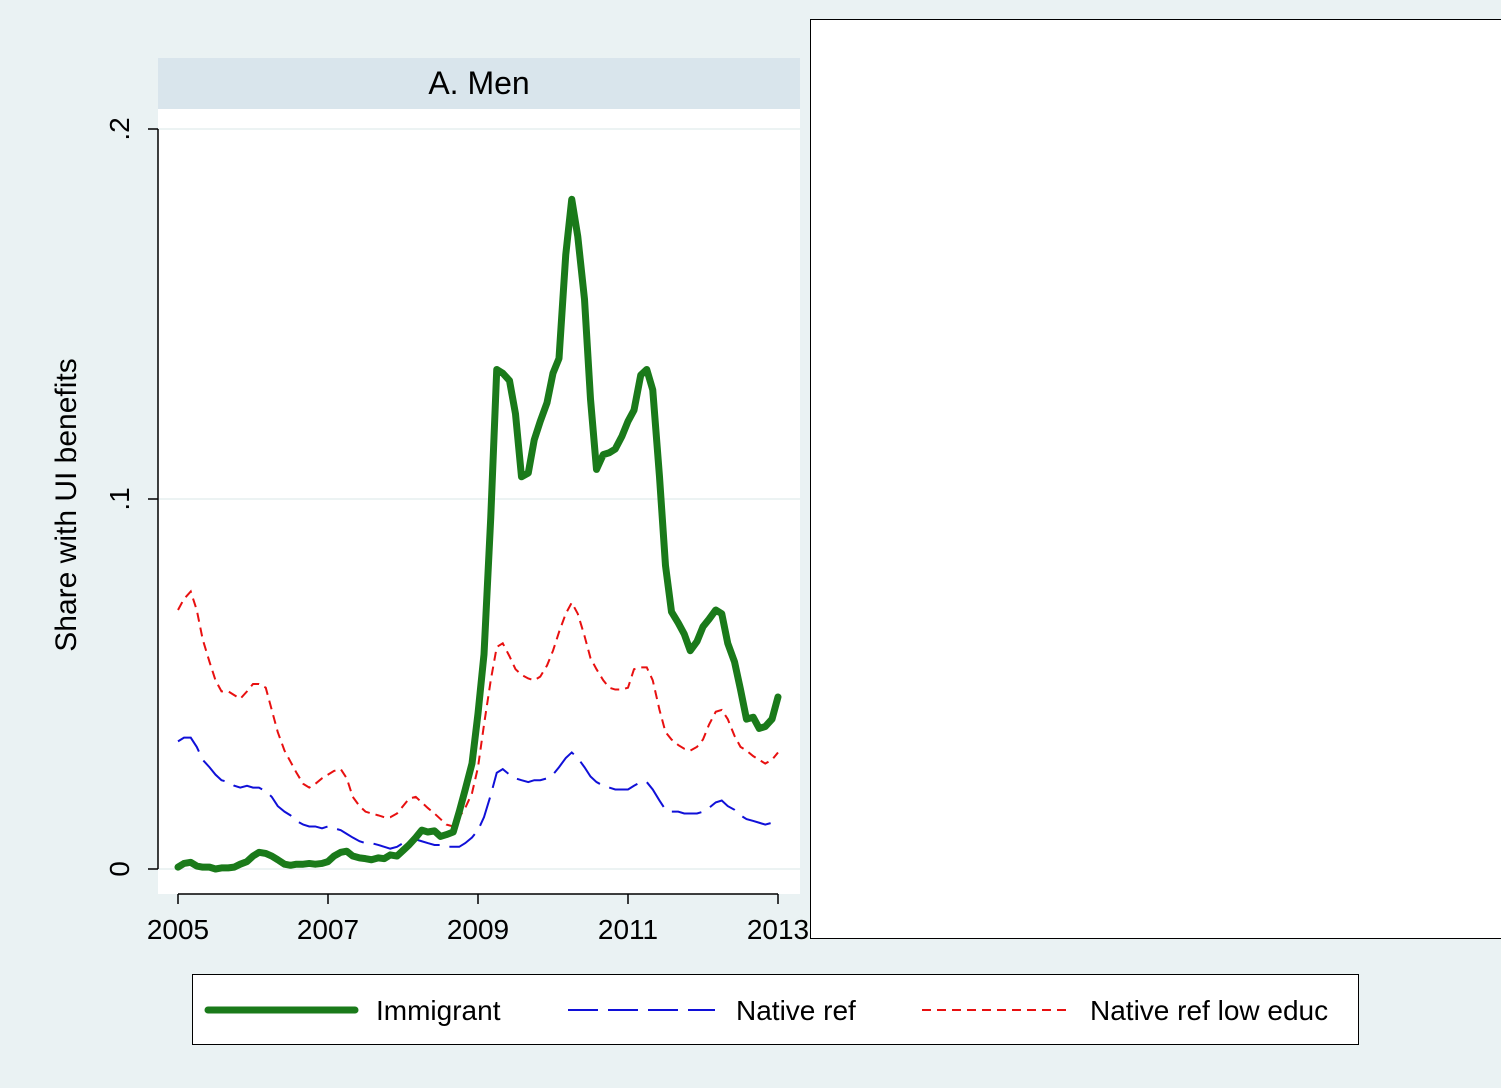 The width and height of the screenshot is (1501, 1088). What do you see at coordinates (438, 1010) in the screenshot?
I see `legend-label-immigrant: Immigrant` at bounding box center [438, 1010].